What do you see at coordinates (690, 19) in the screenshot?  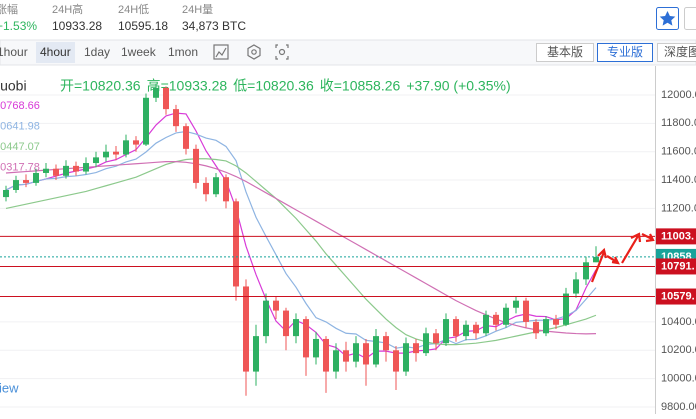 I see `menu-button` at bounding box center [690, 19].